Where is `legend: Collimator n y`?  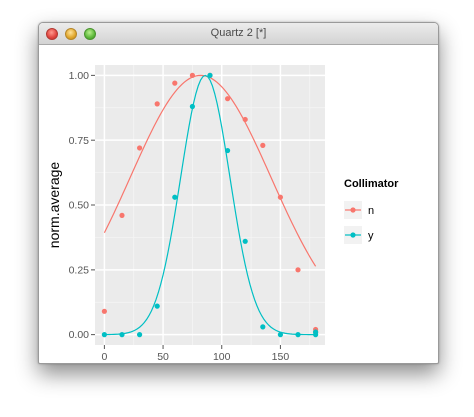
legend: Collimator n y is located at coordinates (371, 211).